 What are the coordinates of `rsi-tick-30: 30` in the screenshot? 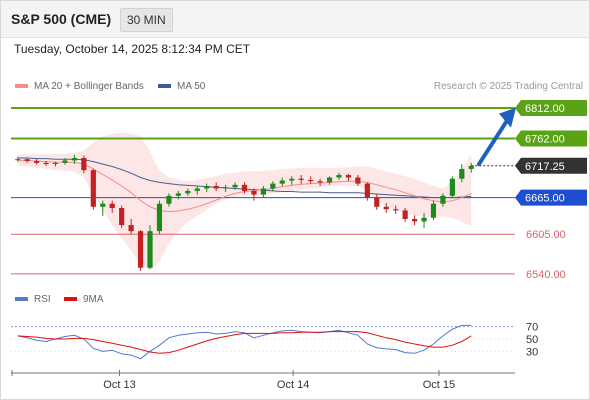 It's located at (532, 352).